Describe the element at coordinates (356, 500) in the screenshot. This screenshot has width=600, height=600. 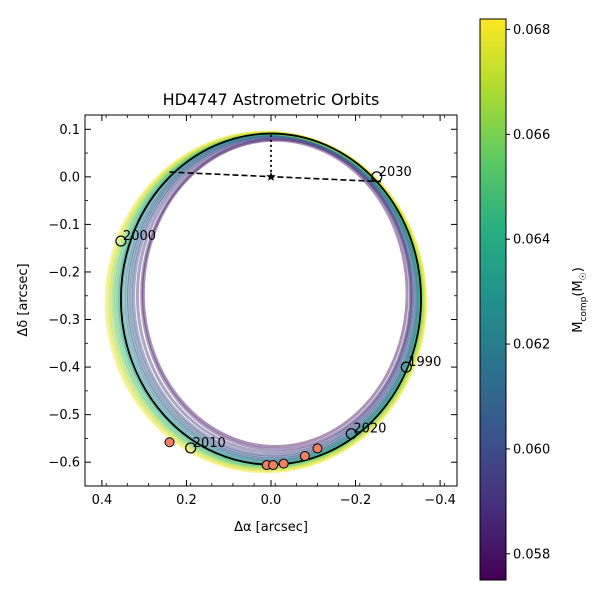
I see `x-tick-label: −0.2` at that location.